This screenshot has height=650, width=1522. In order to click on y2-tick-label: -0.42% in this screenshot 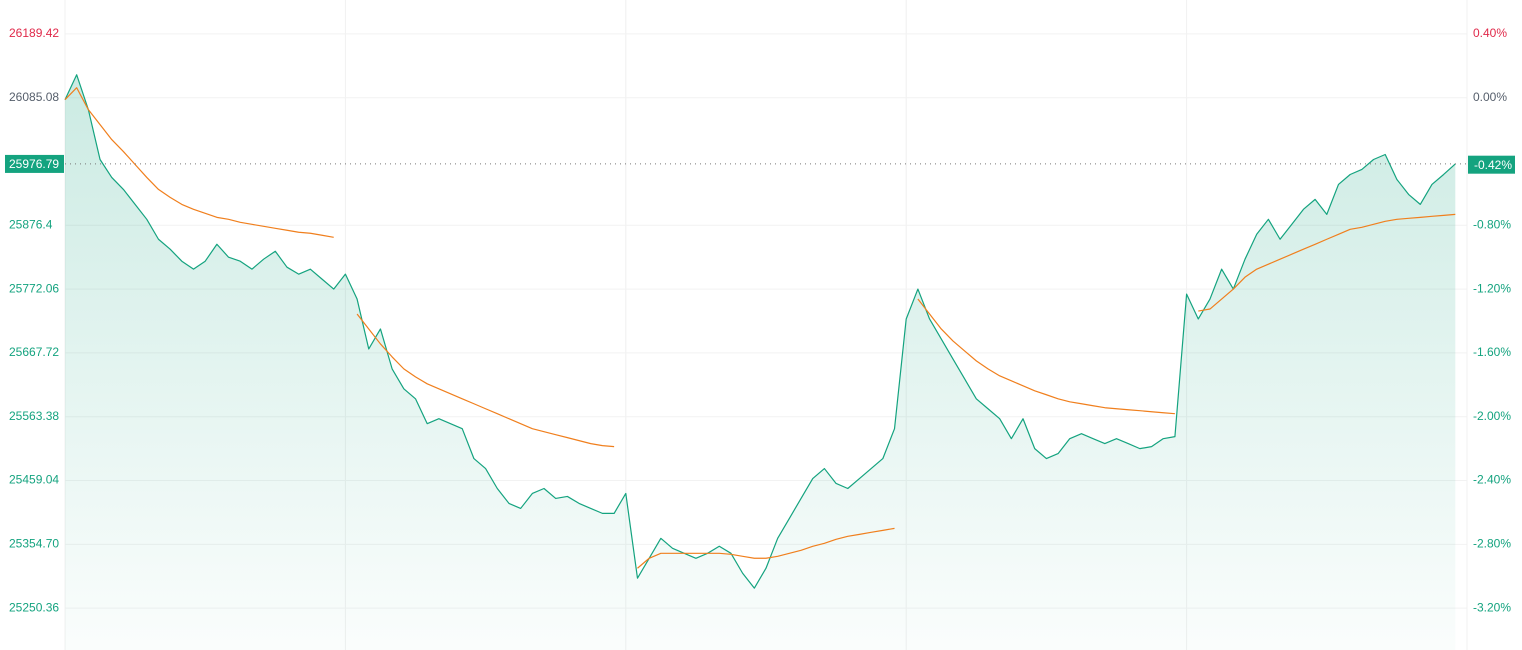, I will do `click(1493, 165)`.